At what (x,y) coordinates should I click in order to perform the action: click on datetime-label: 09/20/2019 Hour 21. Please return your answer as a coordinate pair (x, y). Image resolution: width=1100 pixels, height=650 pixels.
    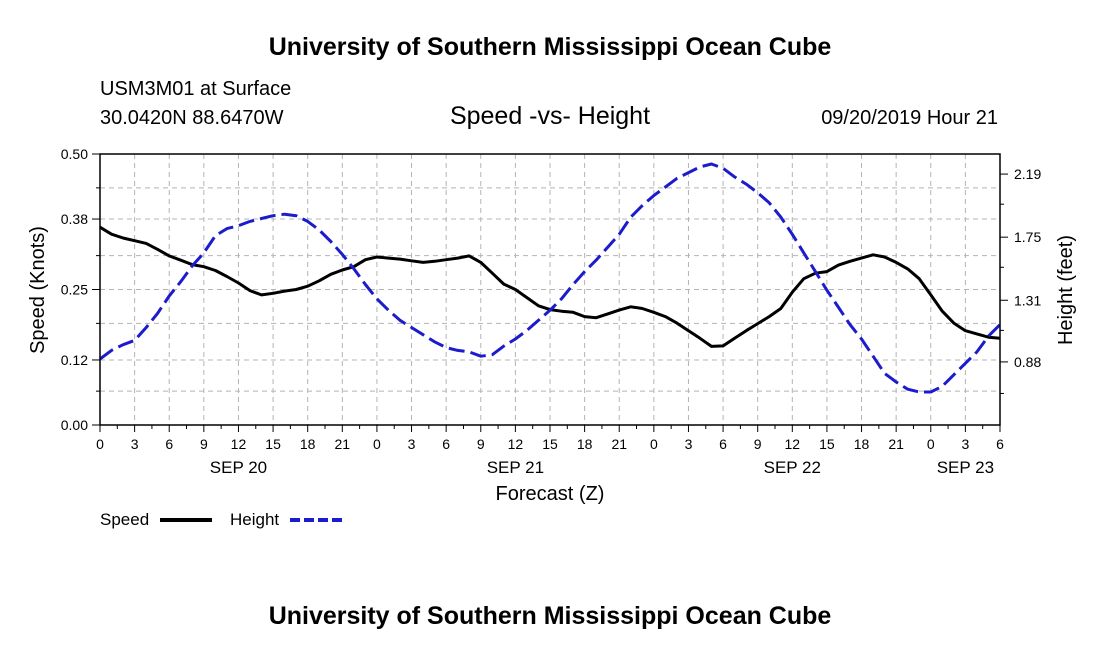
    Looking at the image, I should click on (909, 118).